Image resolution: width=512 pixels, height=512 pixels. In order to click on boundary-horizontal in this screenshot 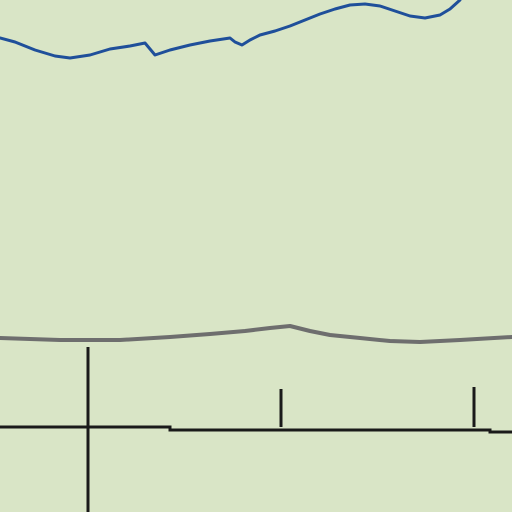, I will do `click(256, 429)`.